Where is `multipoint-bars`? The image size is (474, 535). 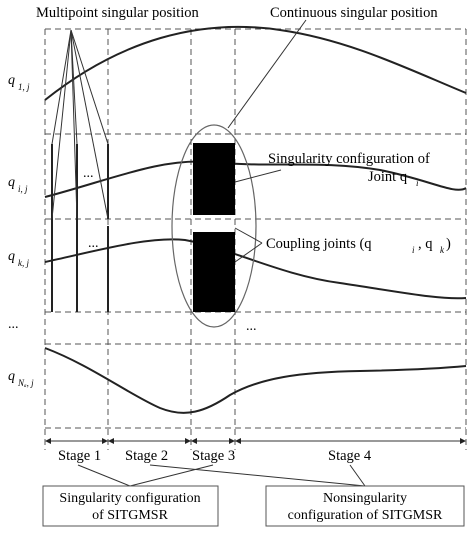 multipoint-bars is located at coordinates (80, 228).